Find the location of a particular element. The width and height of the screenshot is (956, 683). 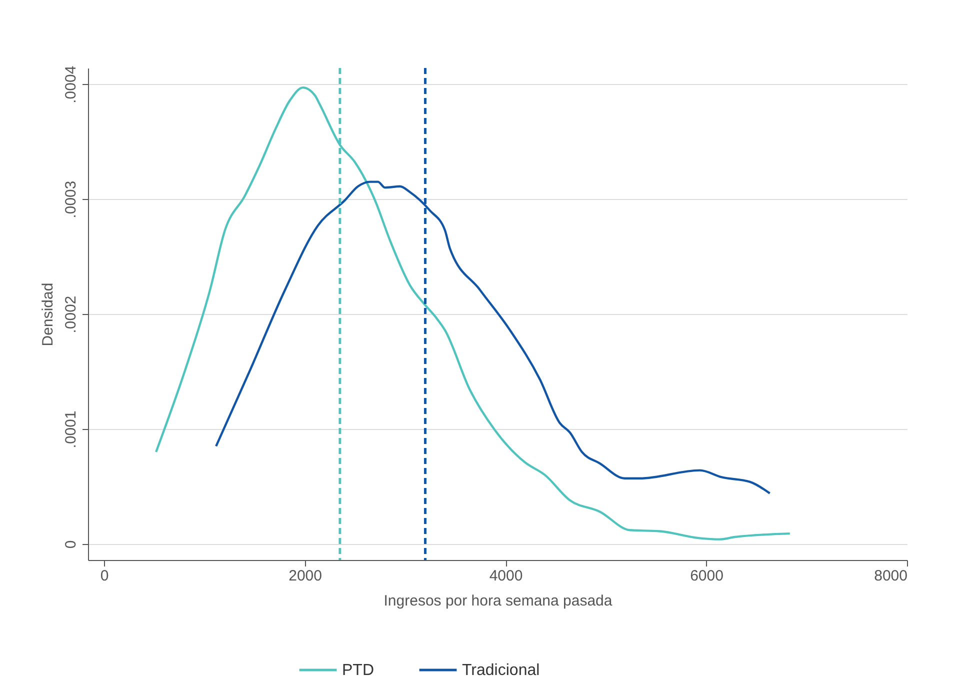

x-tick-label: 0 is located at coordinates (104, 576).